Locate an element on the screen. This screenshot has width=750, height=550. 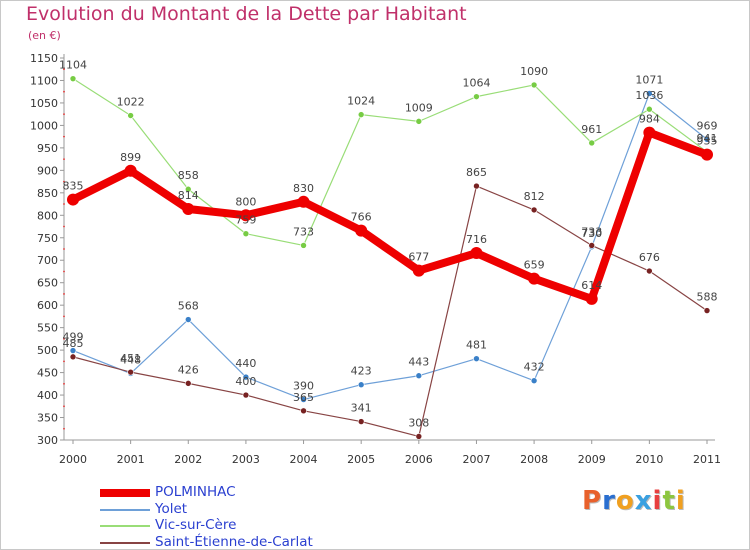
y-tick-label: 850 is located at coordinates (47, 193).